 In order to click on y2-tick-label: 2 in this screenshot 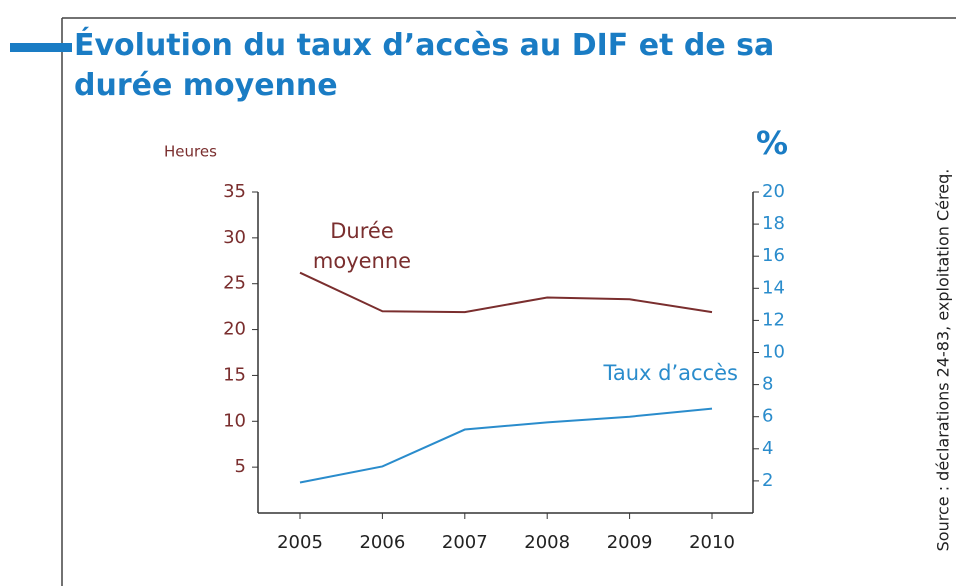, I will do `click(767, 480)`.